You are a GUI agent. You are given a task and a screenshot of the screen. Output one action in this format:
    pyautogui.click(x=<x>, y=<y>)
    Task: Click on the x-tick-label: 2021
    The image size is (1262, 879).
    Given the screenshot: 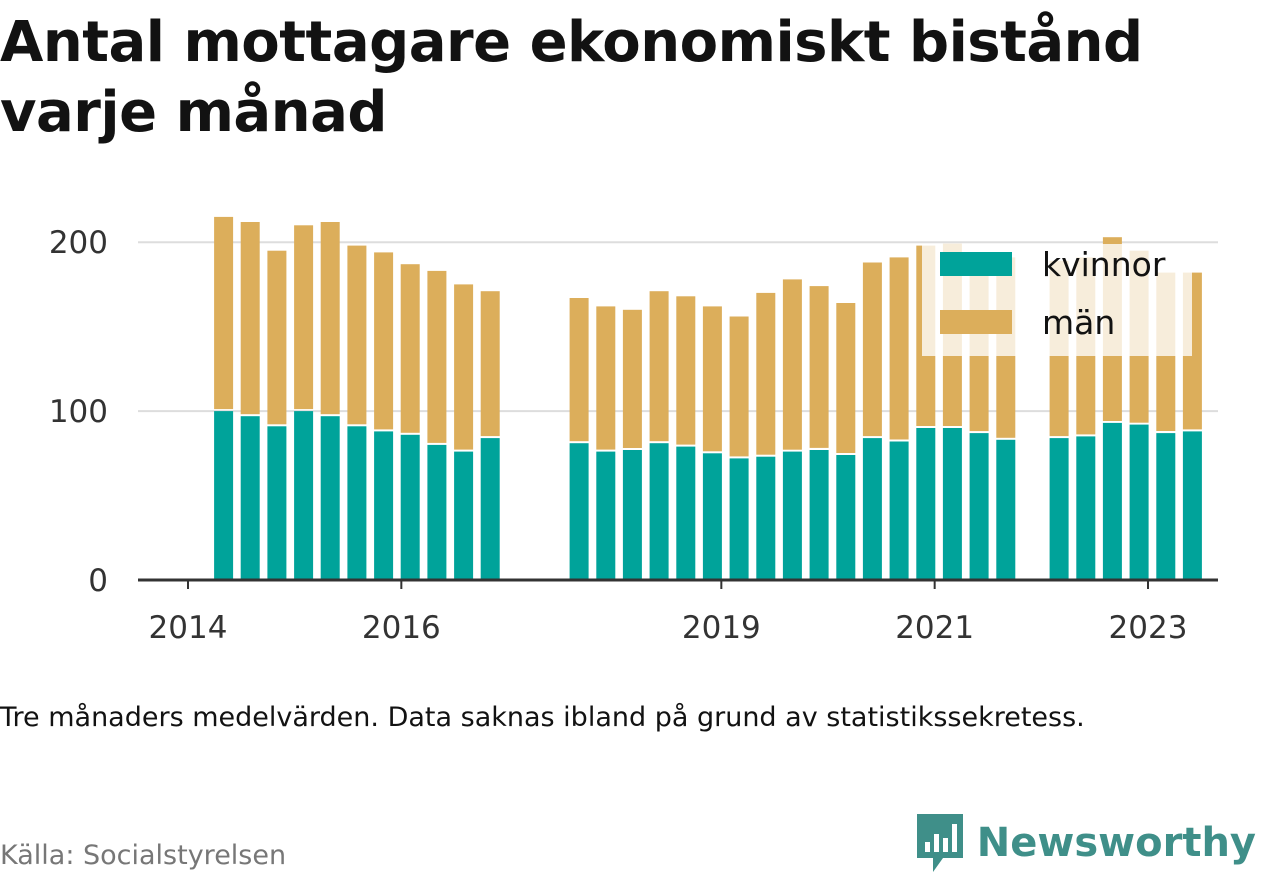 What is the action you would take?
    pyautogui.click(x=934, y=628)
    